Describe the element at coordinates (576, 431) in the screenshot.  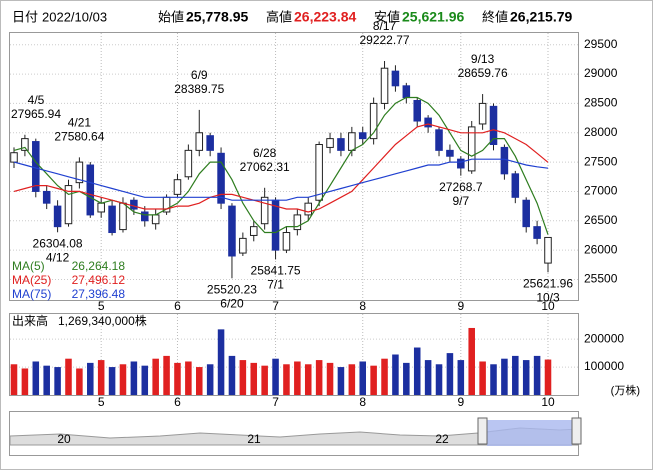
I see `navigator-handle-right` at that location.